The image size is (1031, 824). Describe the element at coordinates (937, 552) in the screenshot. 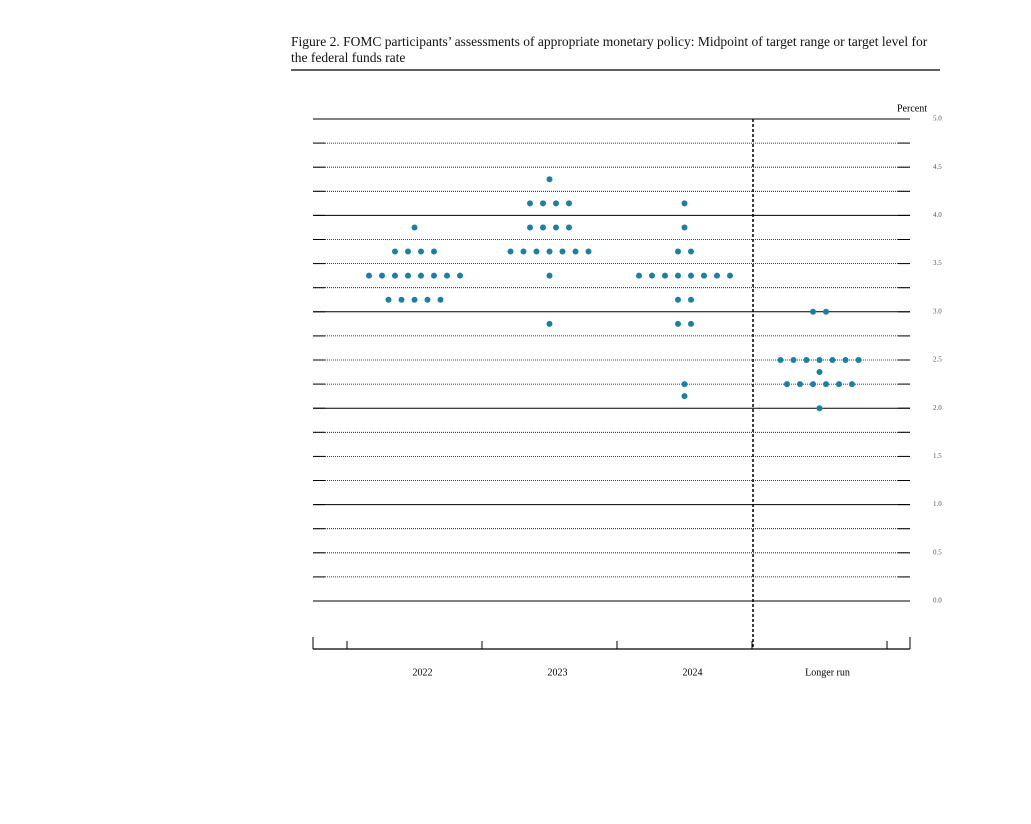

I see `y-tick-label: 0.5` at that location.